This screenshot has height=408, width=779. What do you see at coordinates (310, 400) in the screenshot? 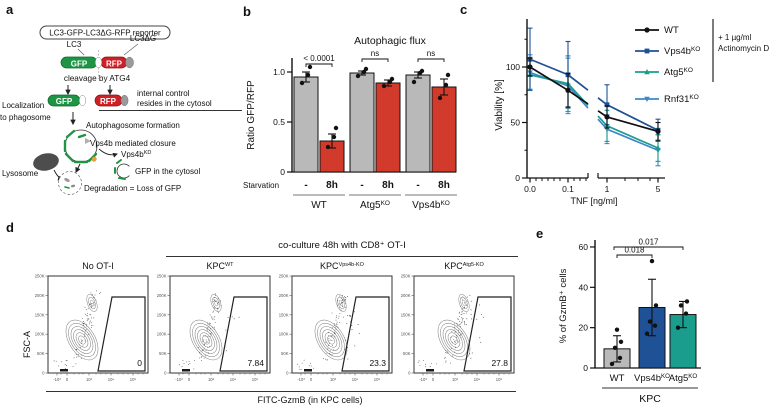
I see `fitc-axis-label: FITC-GzmB (in KPC cells)` at bounding box center [310, 400].